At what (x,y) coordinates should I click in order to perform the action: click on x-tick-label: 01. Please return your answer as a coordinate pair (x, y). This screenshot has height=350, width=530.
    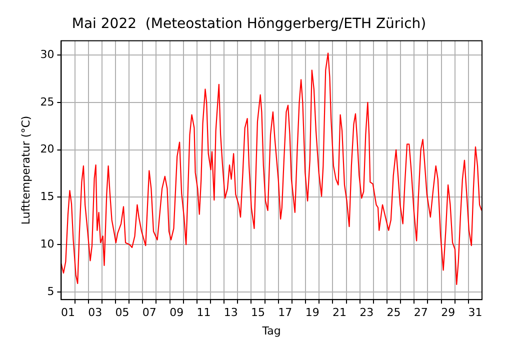
    Looking at the image, I should click on (67, 313).